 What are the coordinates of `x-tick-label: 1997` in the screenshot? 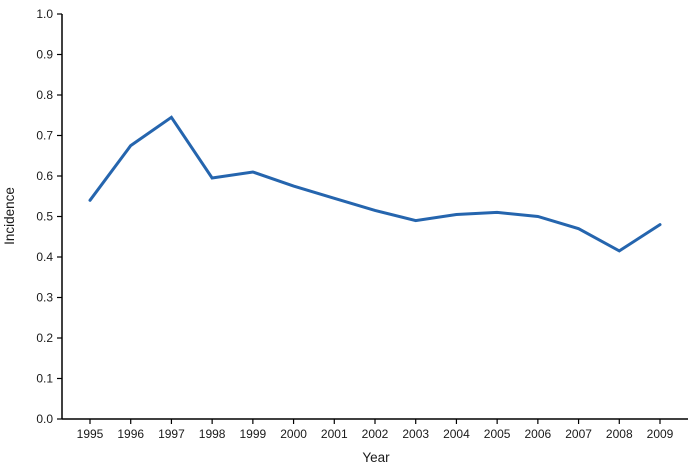 It's located at (171, 434).